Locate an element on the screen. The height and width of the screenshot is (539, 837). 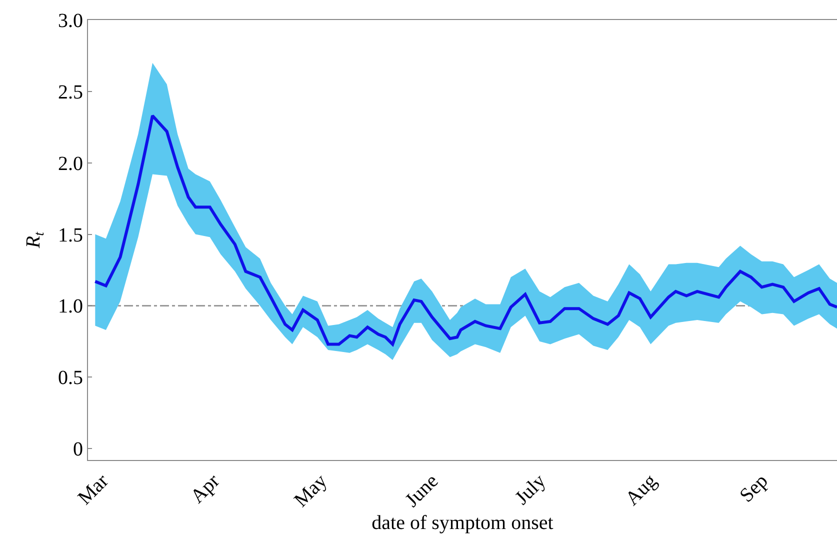
y-tick-label: 1.5 is located at coordinates (70, 235).